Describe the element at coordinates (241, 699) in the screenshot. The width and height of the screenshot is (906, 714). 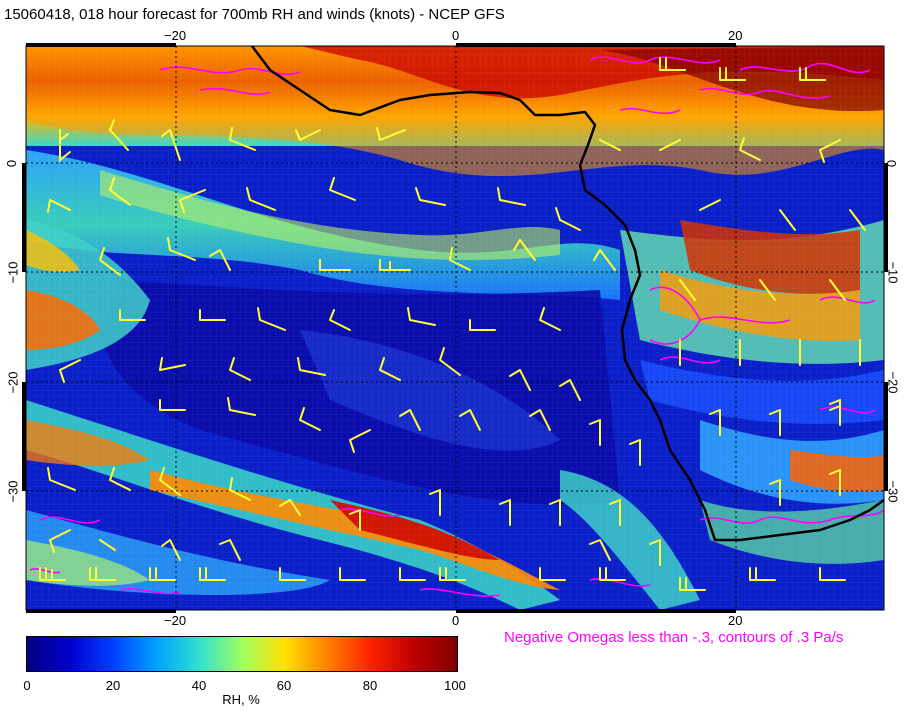
I see `colorbar-label: RH, %` at that location.